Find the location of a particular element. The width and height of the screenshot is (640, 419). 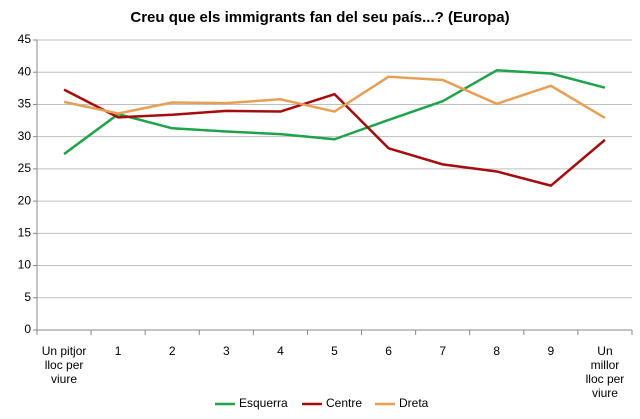

x-tick-label: 3 is located at coordinates (226, 351).